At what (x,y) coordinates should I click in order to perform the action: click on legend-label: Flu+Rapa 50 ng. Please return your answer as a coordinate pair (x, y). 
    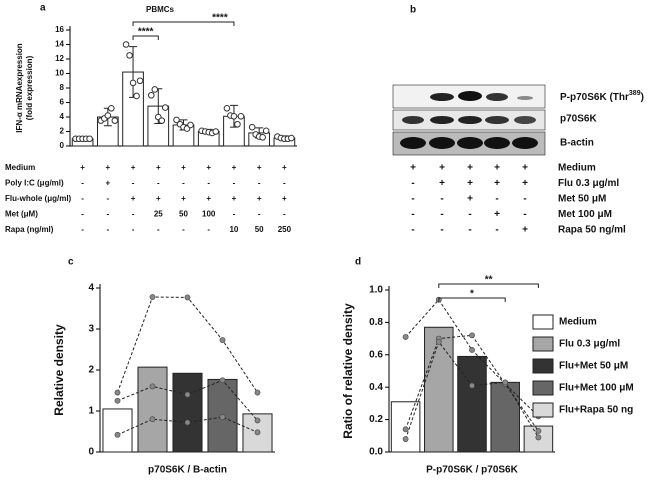
    Looking at the image, I should click on (596, 410).